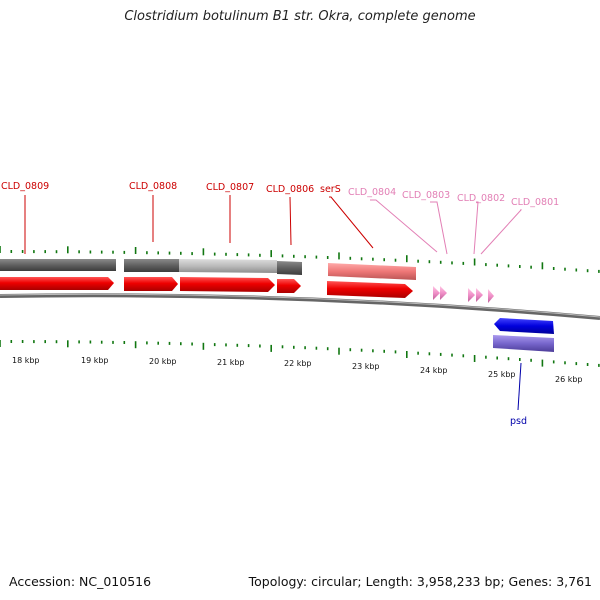  What do you see at coordinates (298, 363) in the screenshot?
I see `scale-label: 22 kbp` at bounding box center [298, 363].